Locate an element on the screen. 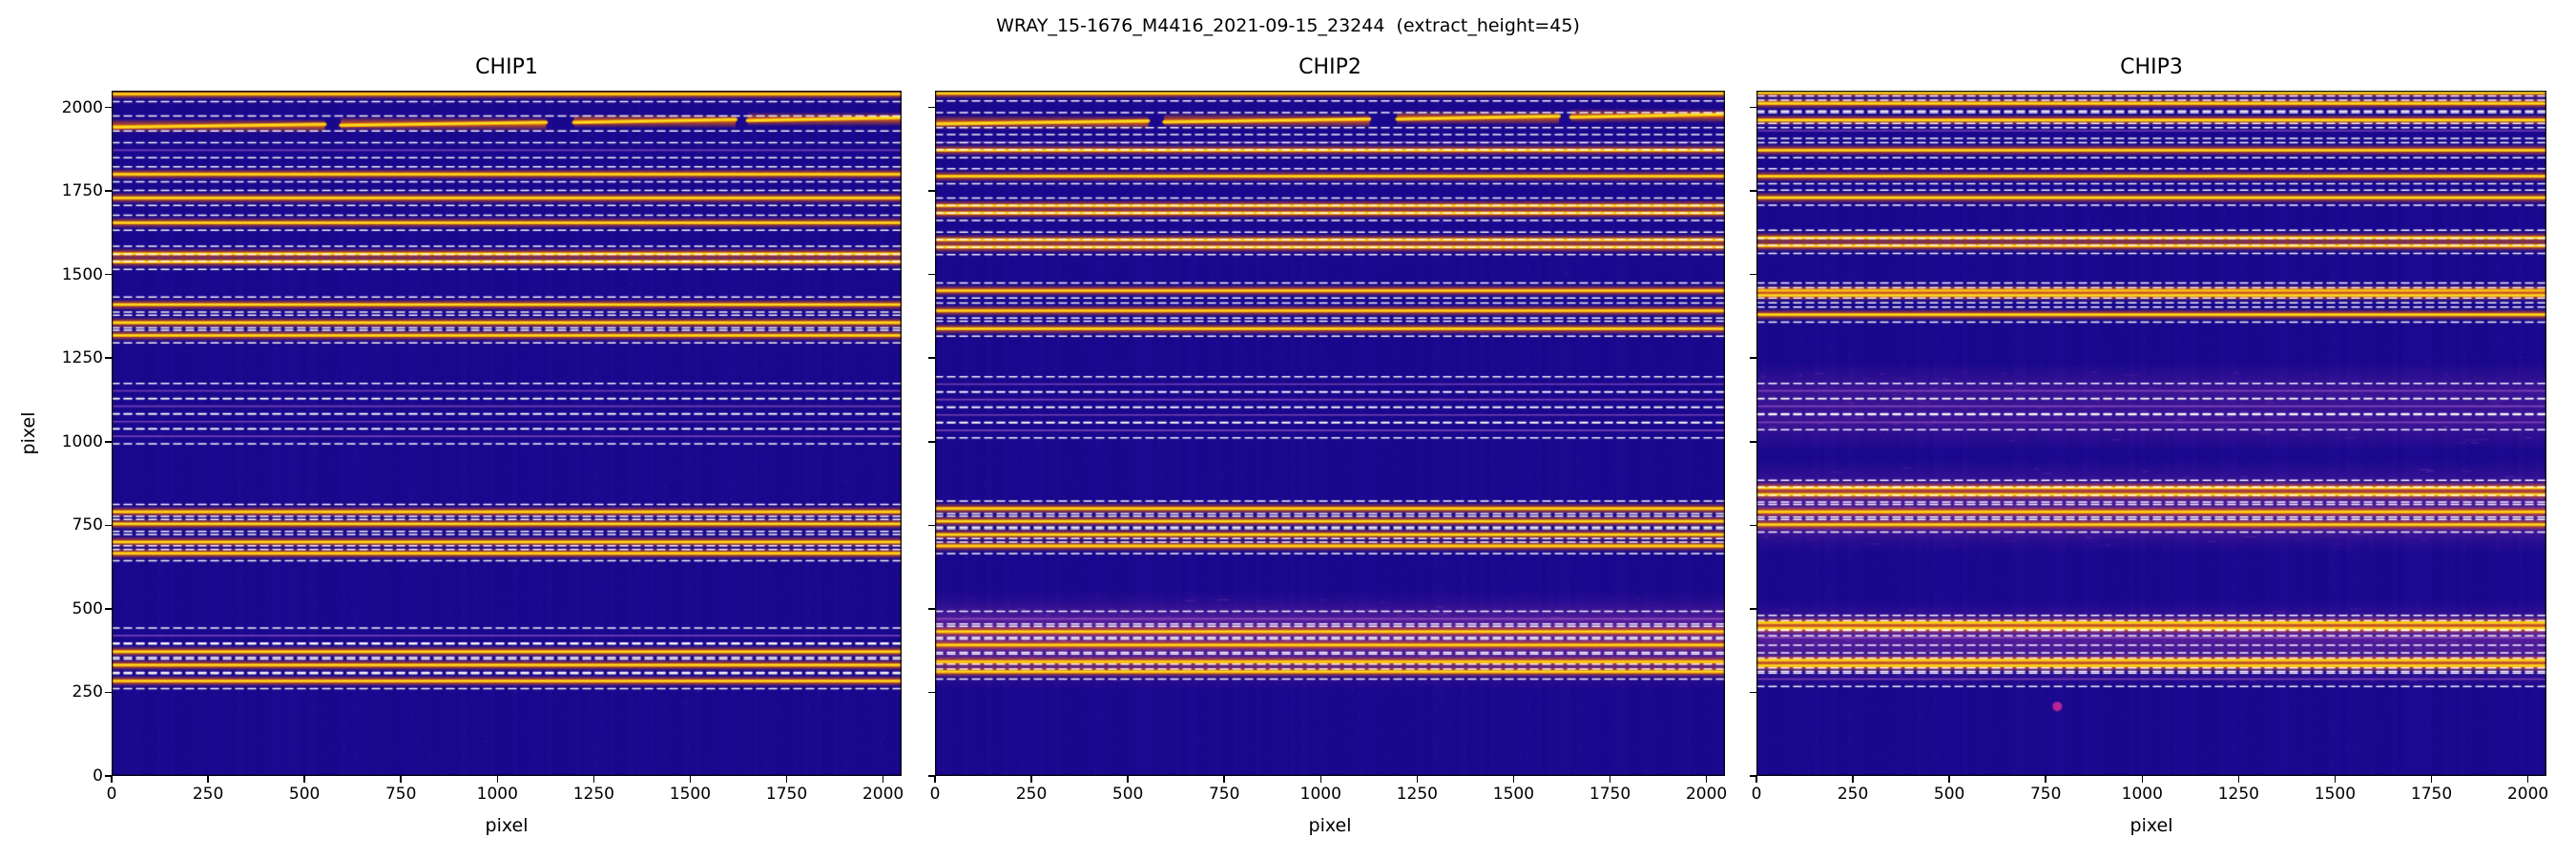 The height and width of the screenshot is (859, 2576). y-tick-label: 1500 is located at coordinates (82, 274).